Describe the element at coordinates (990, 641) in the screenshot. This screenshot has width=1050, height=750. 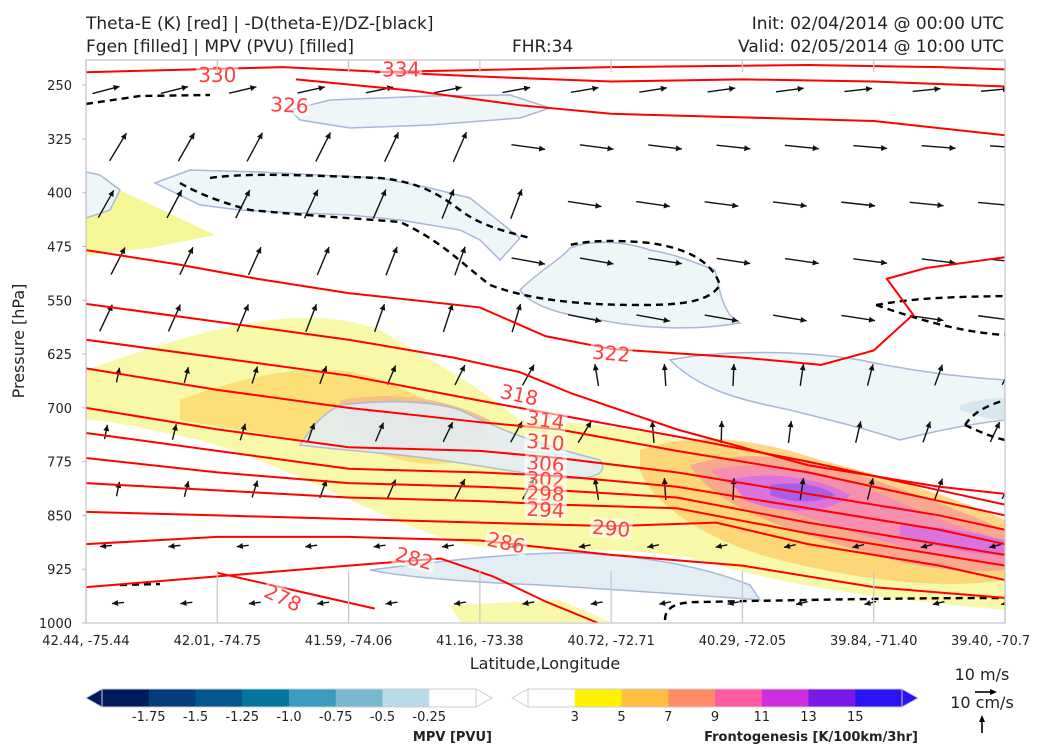
I see `x-tick-label: 39.40, -70.7` at that location.